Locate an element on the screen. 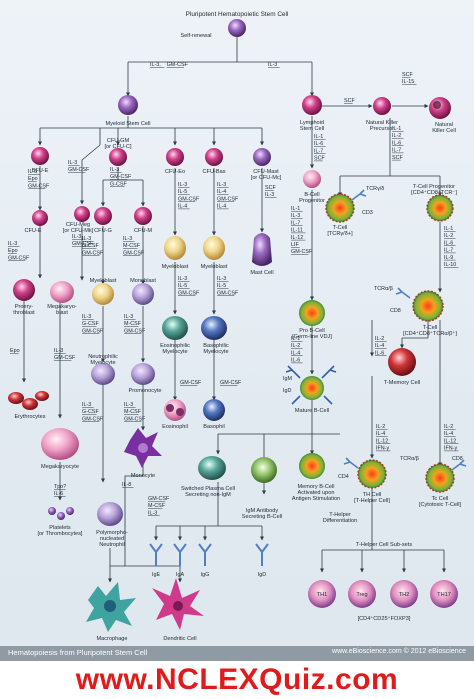  th2-cell is located at coordinates (404, 594).